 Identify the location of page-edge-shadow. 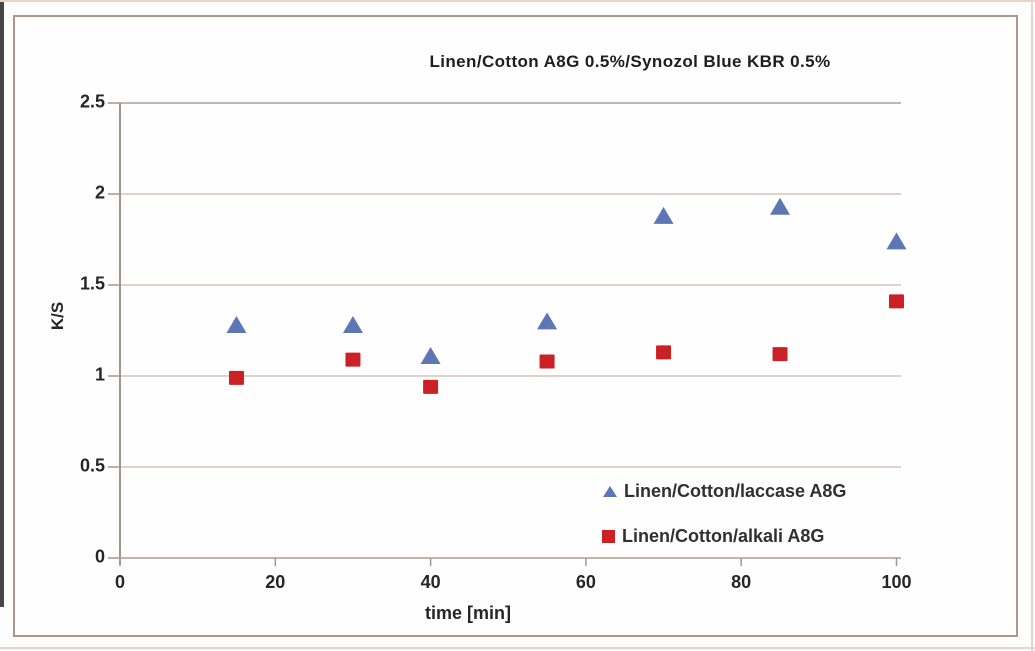
(2, 303).